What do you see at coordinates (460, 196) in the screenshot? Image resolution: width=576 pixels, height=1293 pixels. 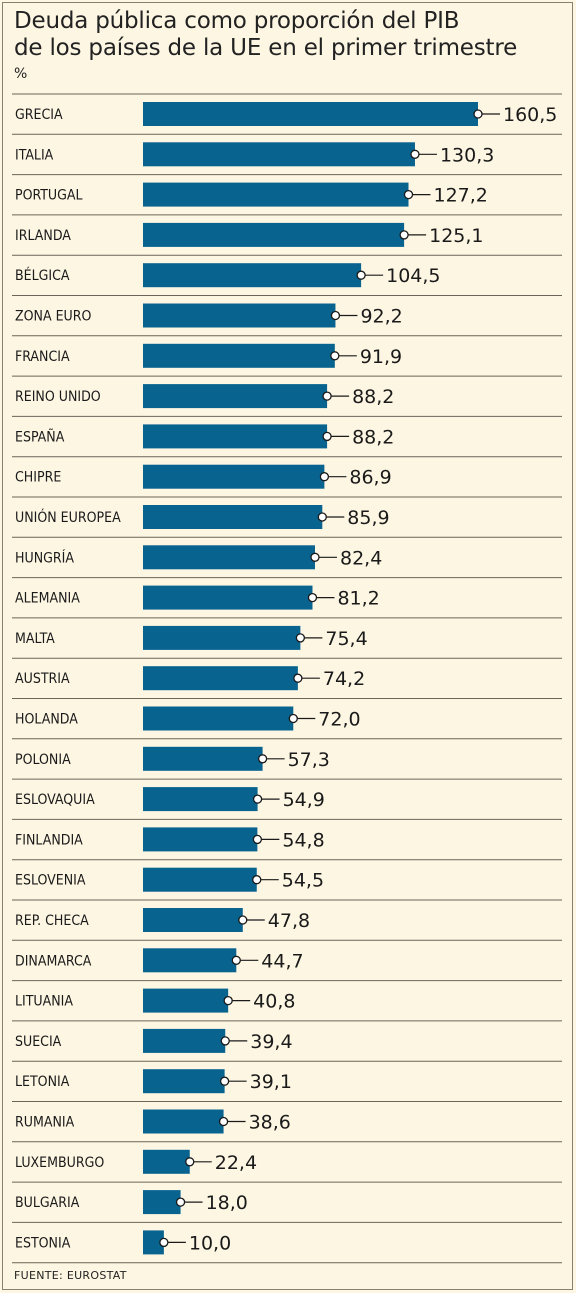 I see `value-label: 127,2` at bounding box center [460, 196].